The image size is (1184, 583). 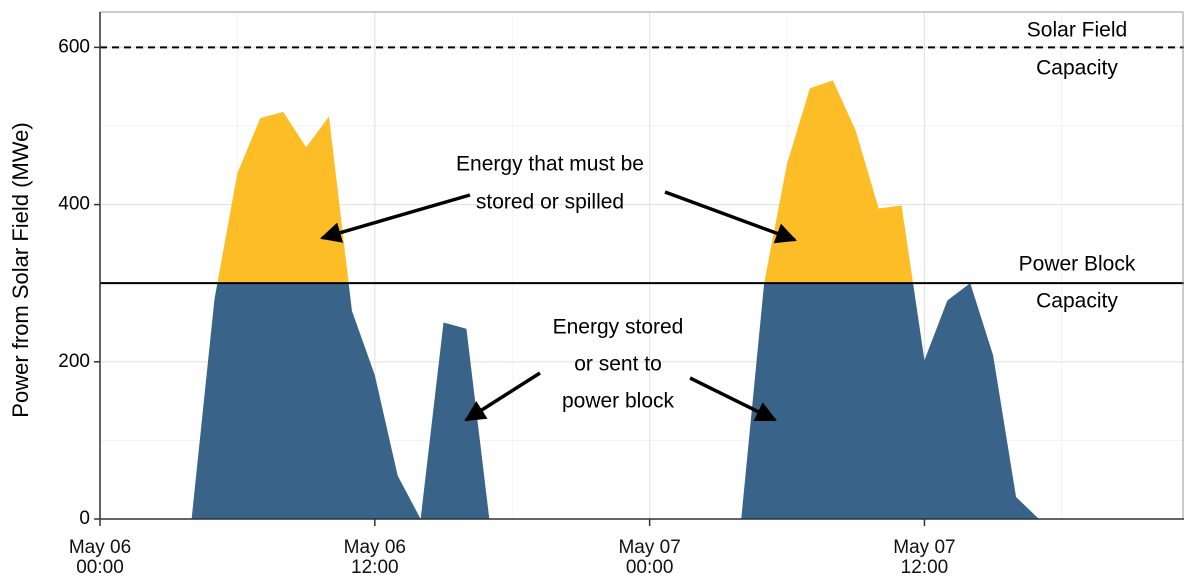 I want to click on y-tick-label: 200, so click(x=74, y=361).